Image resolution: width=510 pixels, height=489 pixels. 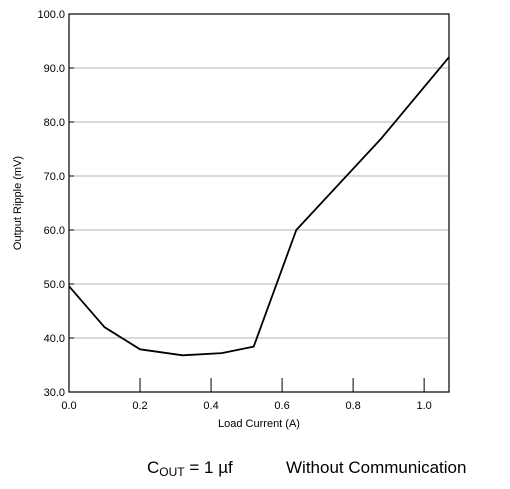 I want to click on mode-annotation: Without Communication, so click(x=376, y=467).